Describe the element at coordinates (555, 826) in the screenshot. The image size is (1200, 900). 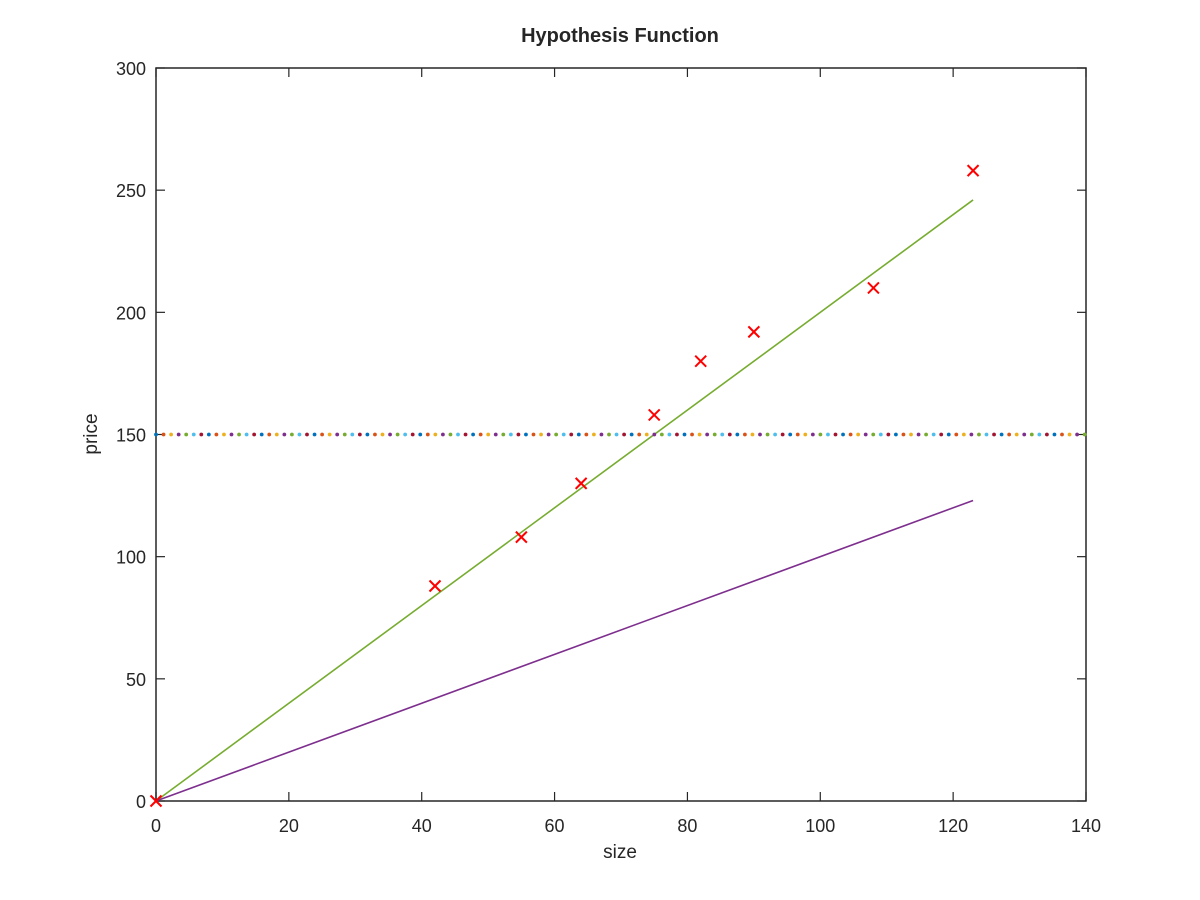
I see `x-tick-label: 60` at that location.